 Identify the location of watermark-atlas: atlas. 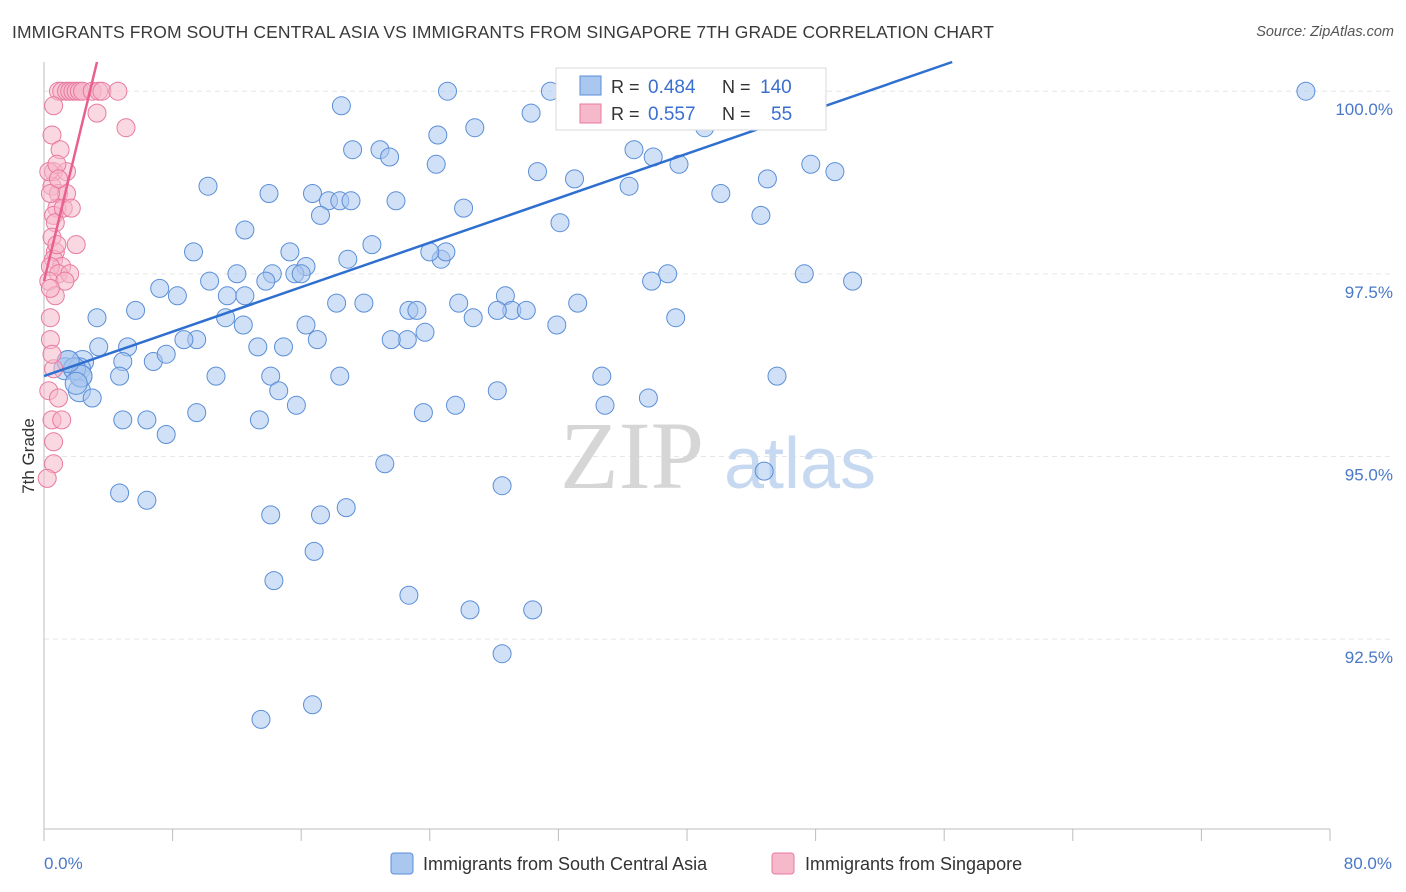
(800, 464).